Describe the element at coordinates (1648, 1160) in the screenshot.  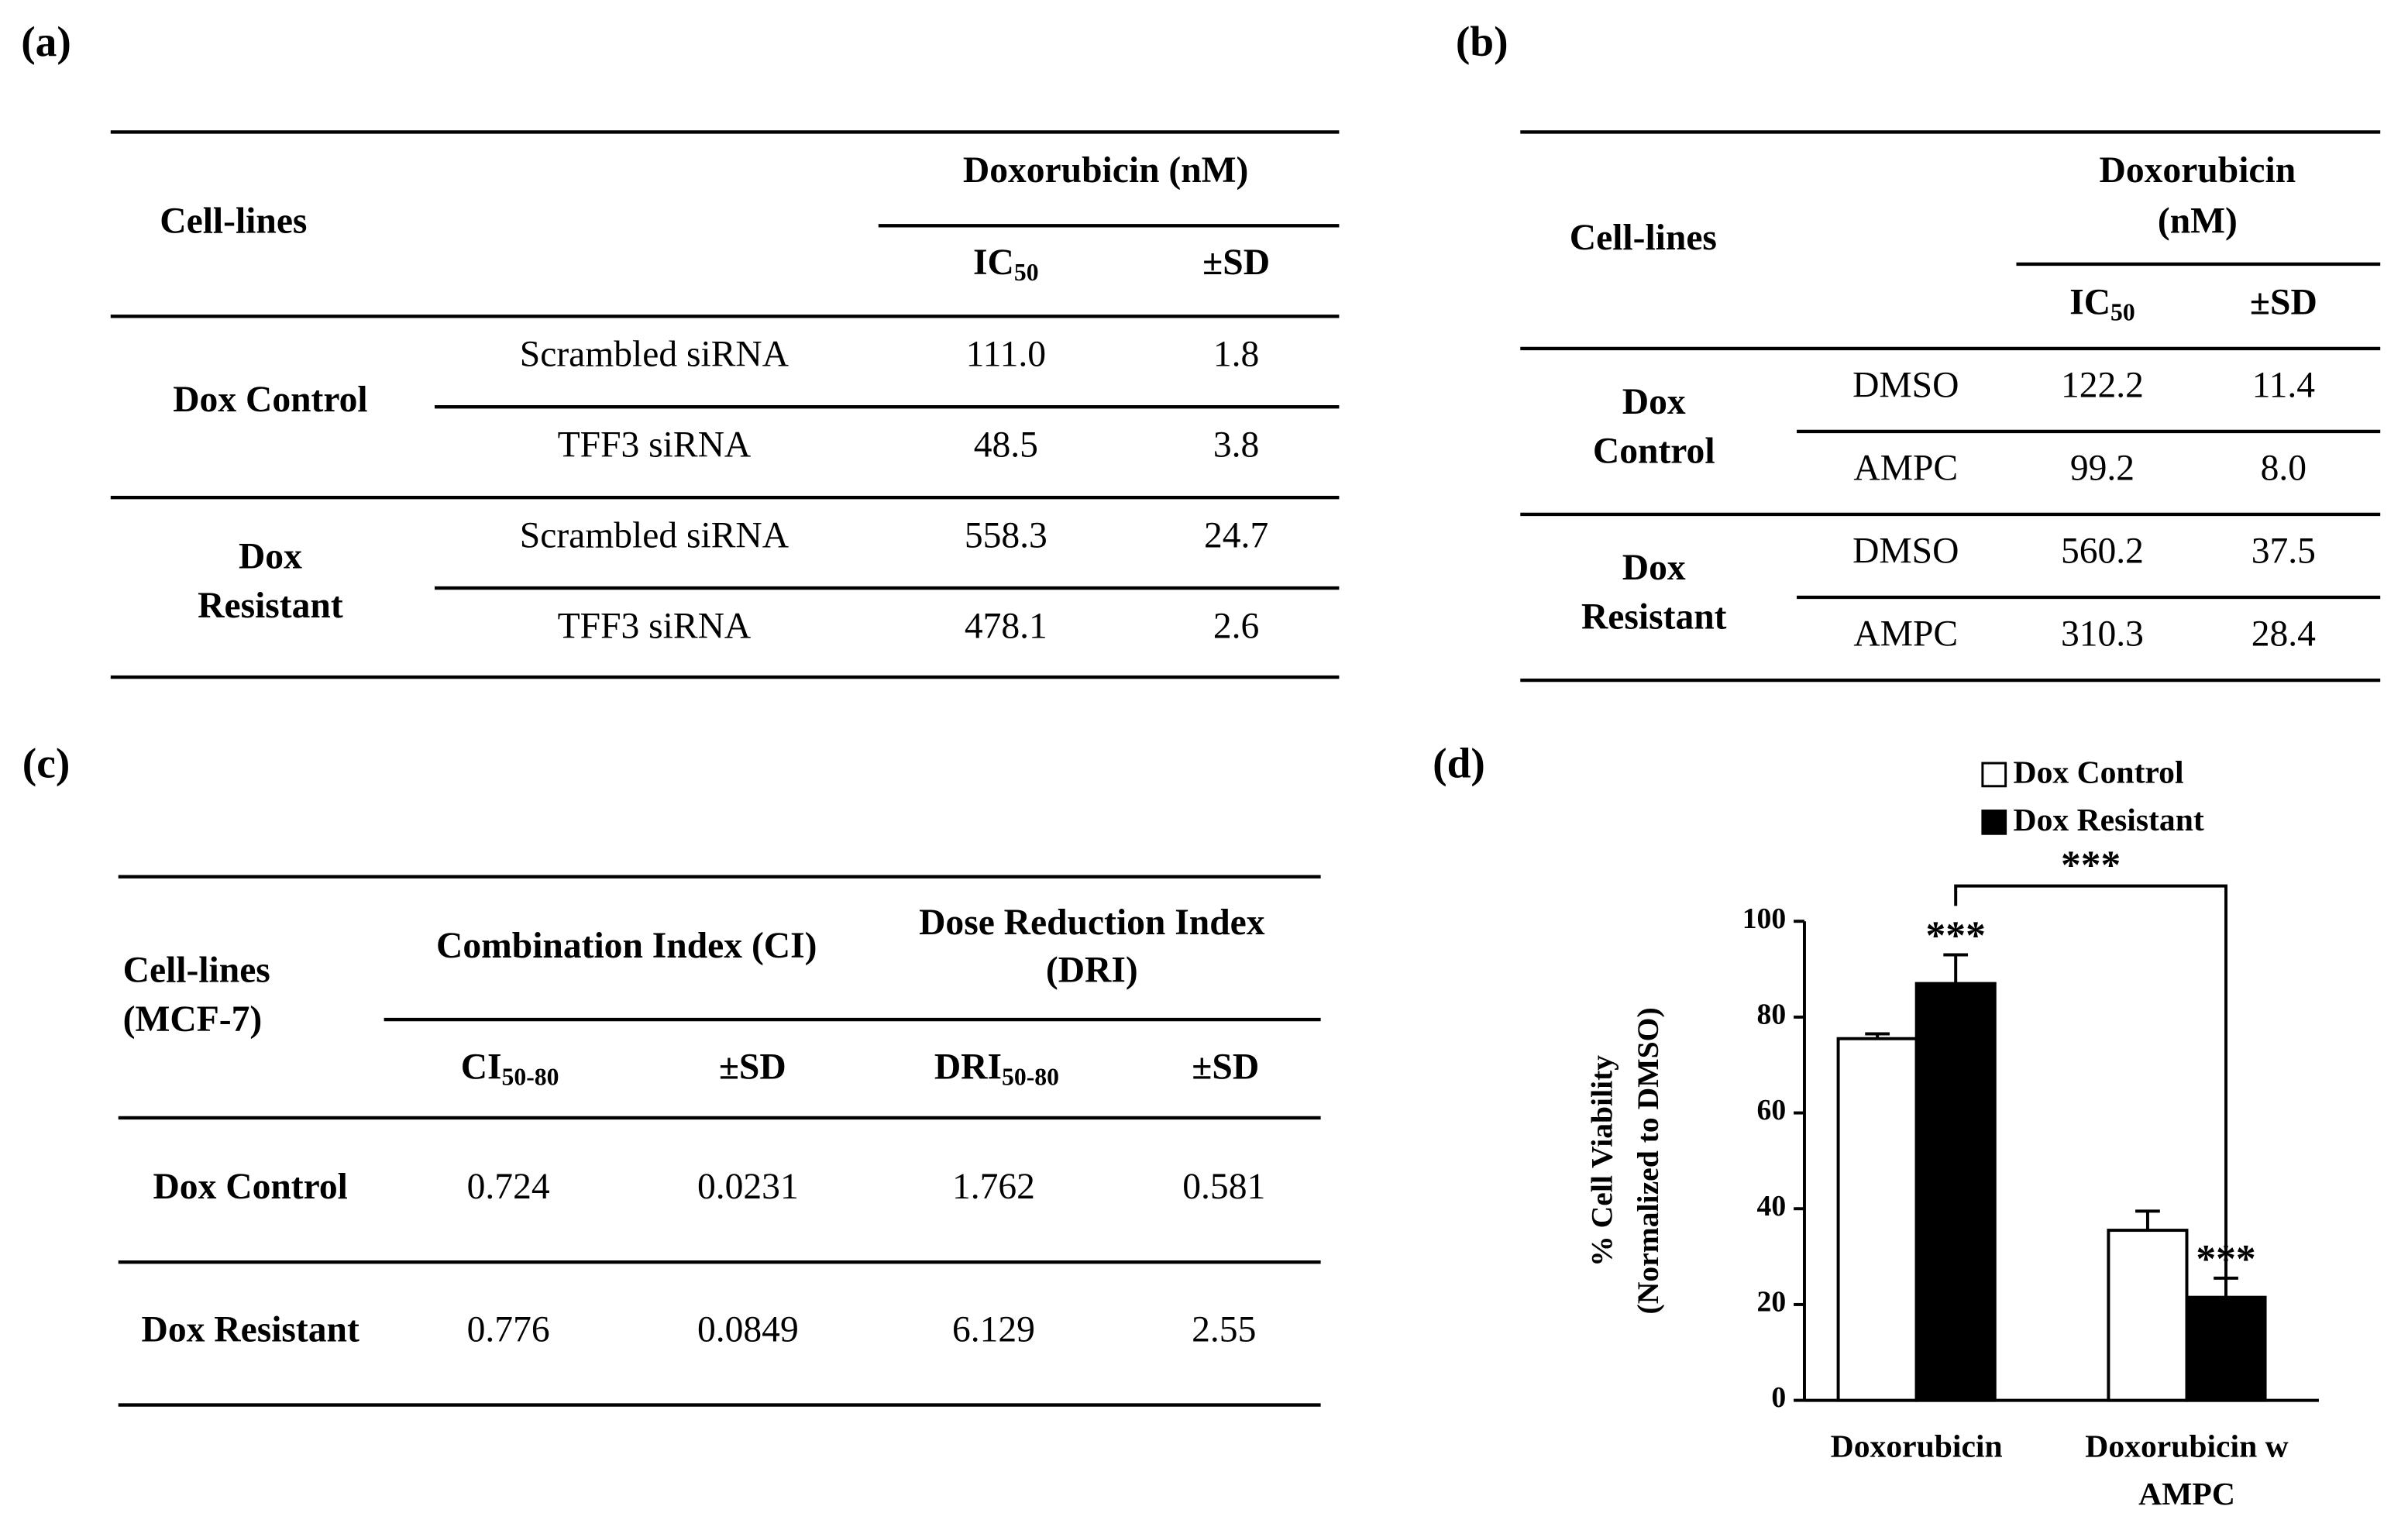
I see `y-axis-label: (Normalized to DMSO)` at that location.